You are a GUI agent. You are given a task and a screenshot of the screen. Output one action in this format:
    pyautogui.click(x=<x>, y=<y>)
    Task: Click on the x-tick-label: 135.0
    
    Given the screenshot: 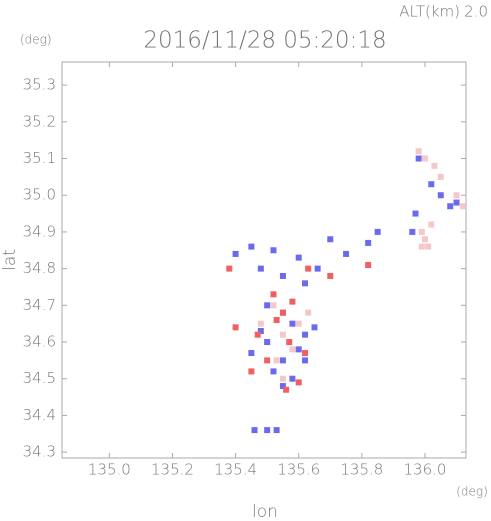 What is the action you would take?
    pyautogui.click(x=109, y=470)
    